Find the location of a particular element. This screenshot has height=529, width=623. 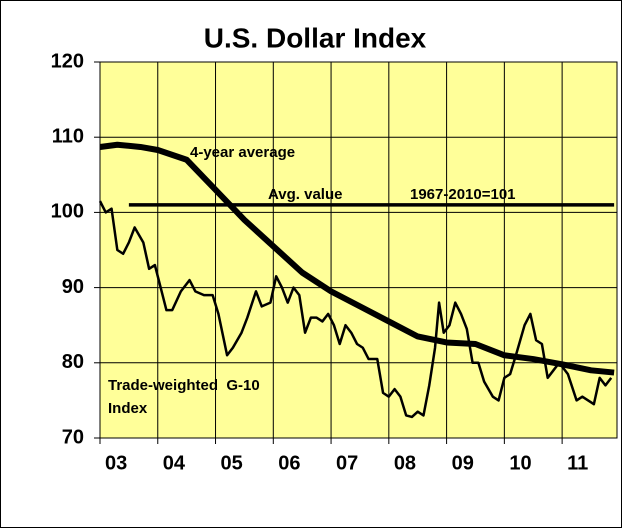

x-tick-label: 03 is located at coordinates (116, 463).